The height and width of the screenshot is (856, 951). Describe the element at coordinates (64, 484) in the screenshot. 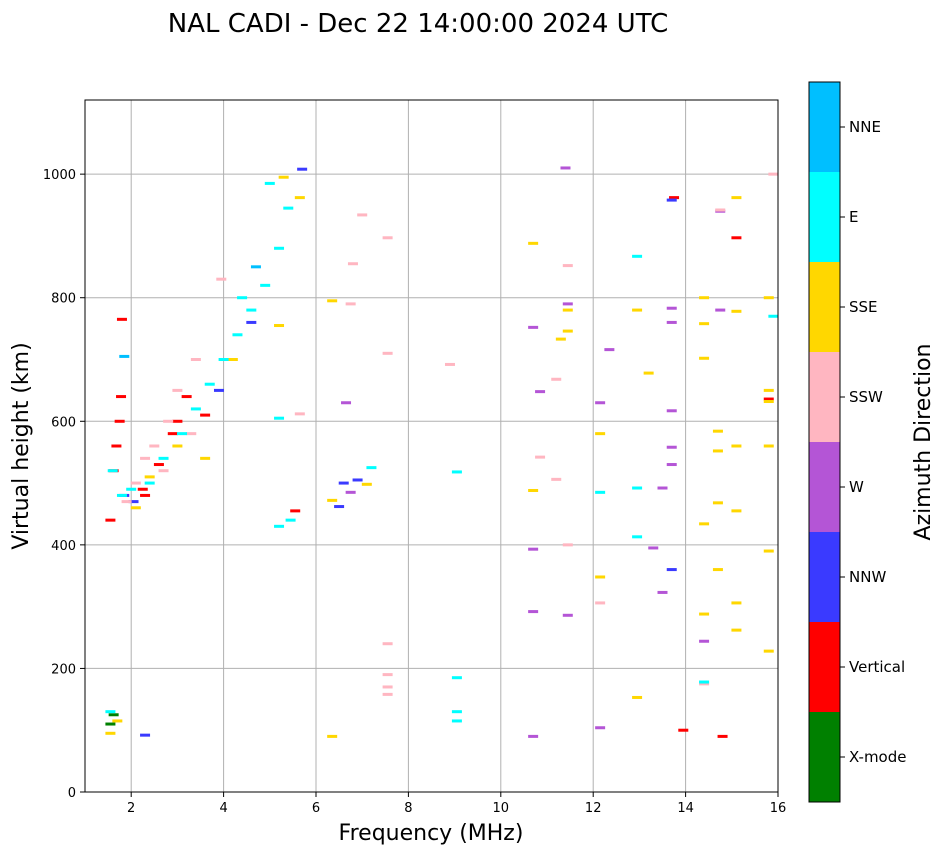

I see `y-axis-ticks: 0 200 400 600 800 1000` at that location.